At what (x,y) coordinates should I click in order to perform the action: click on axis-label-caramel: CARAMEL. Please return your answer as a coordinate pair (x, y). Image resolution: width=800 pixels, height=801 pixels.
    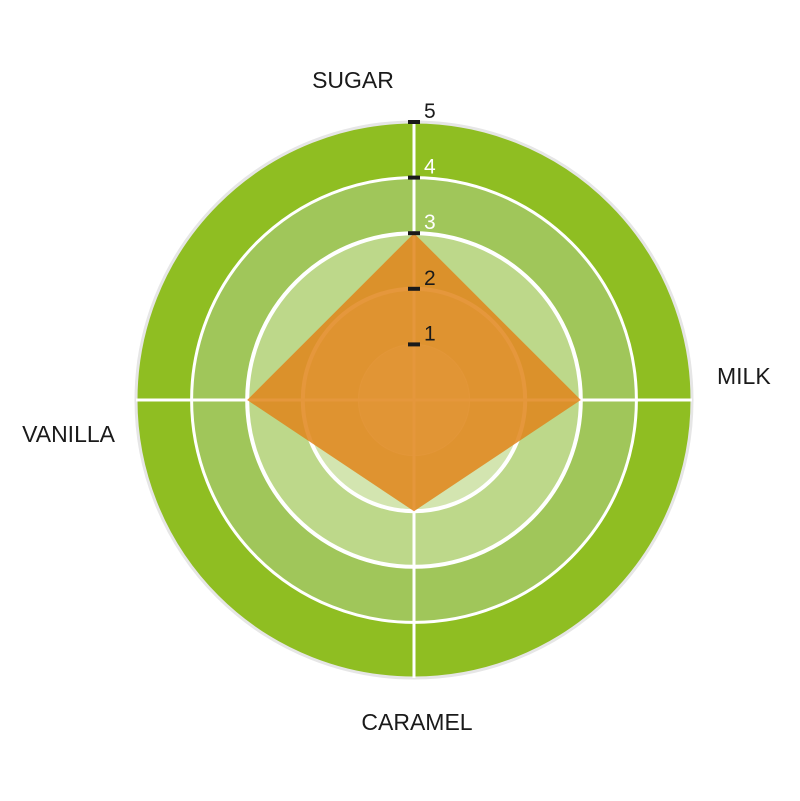
    Looking at the image, I should click on (416, 722).